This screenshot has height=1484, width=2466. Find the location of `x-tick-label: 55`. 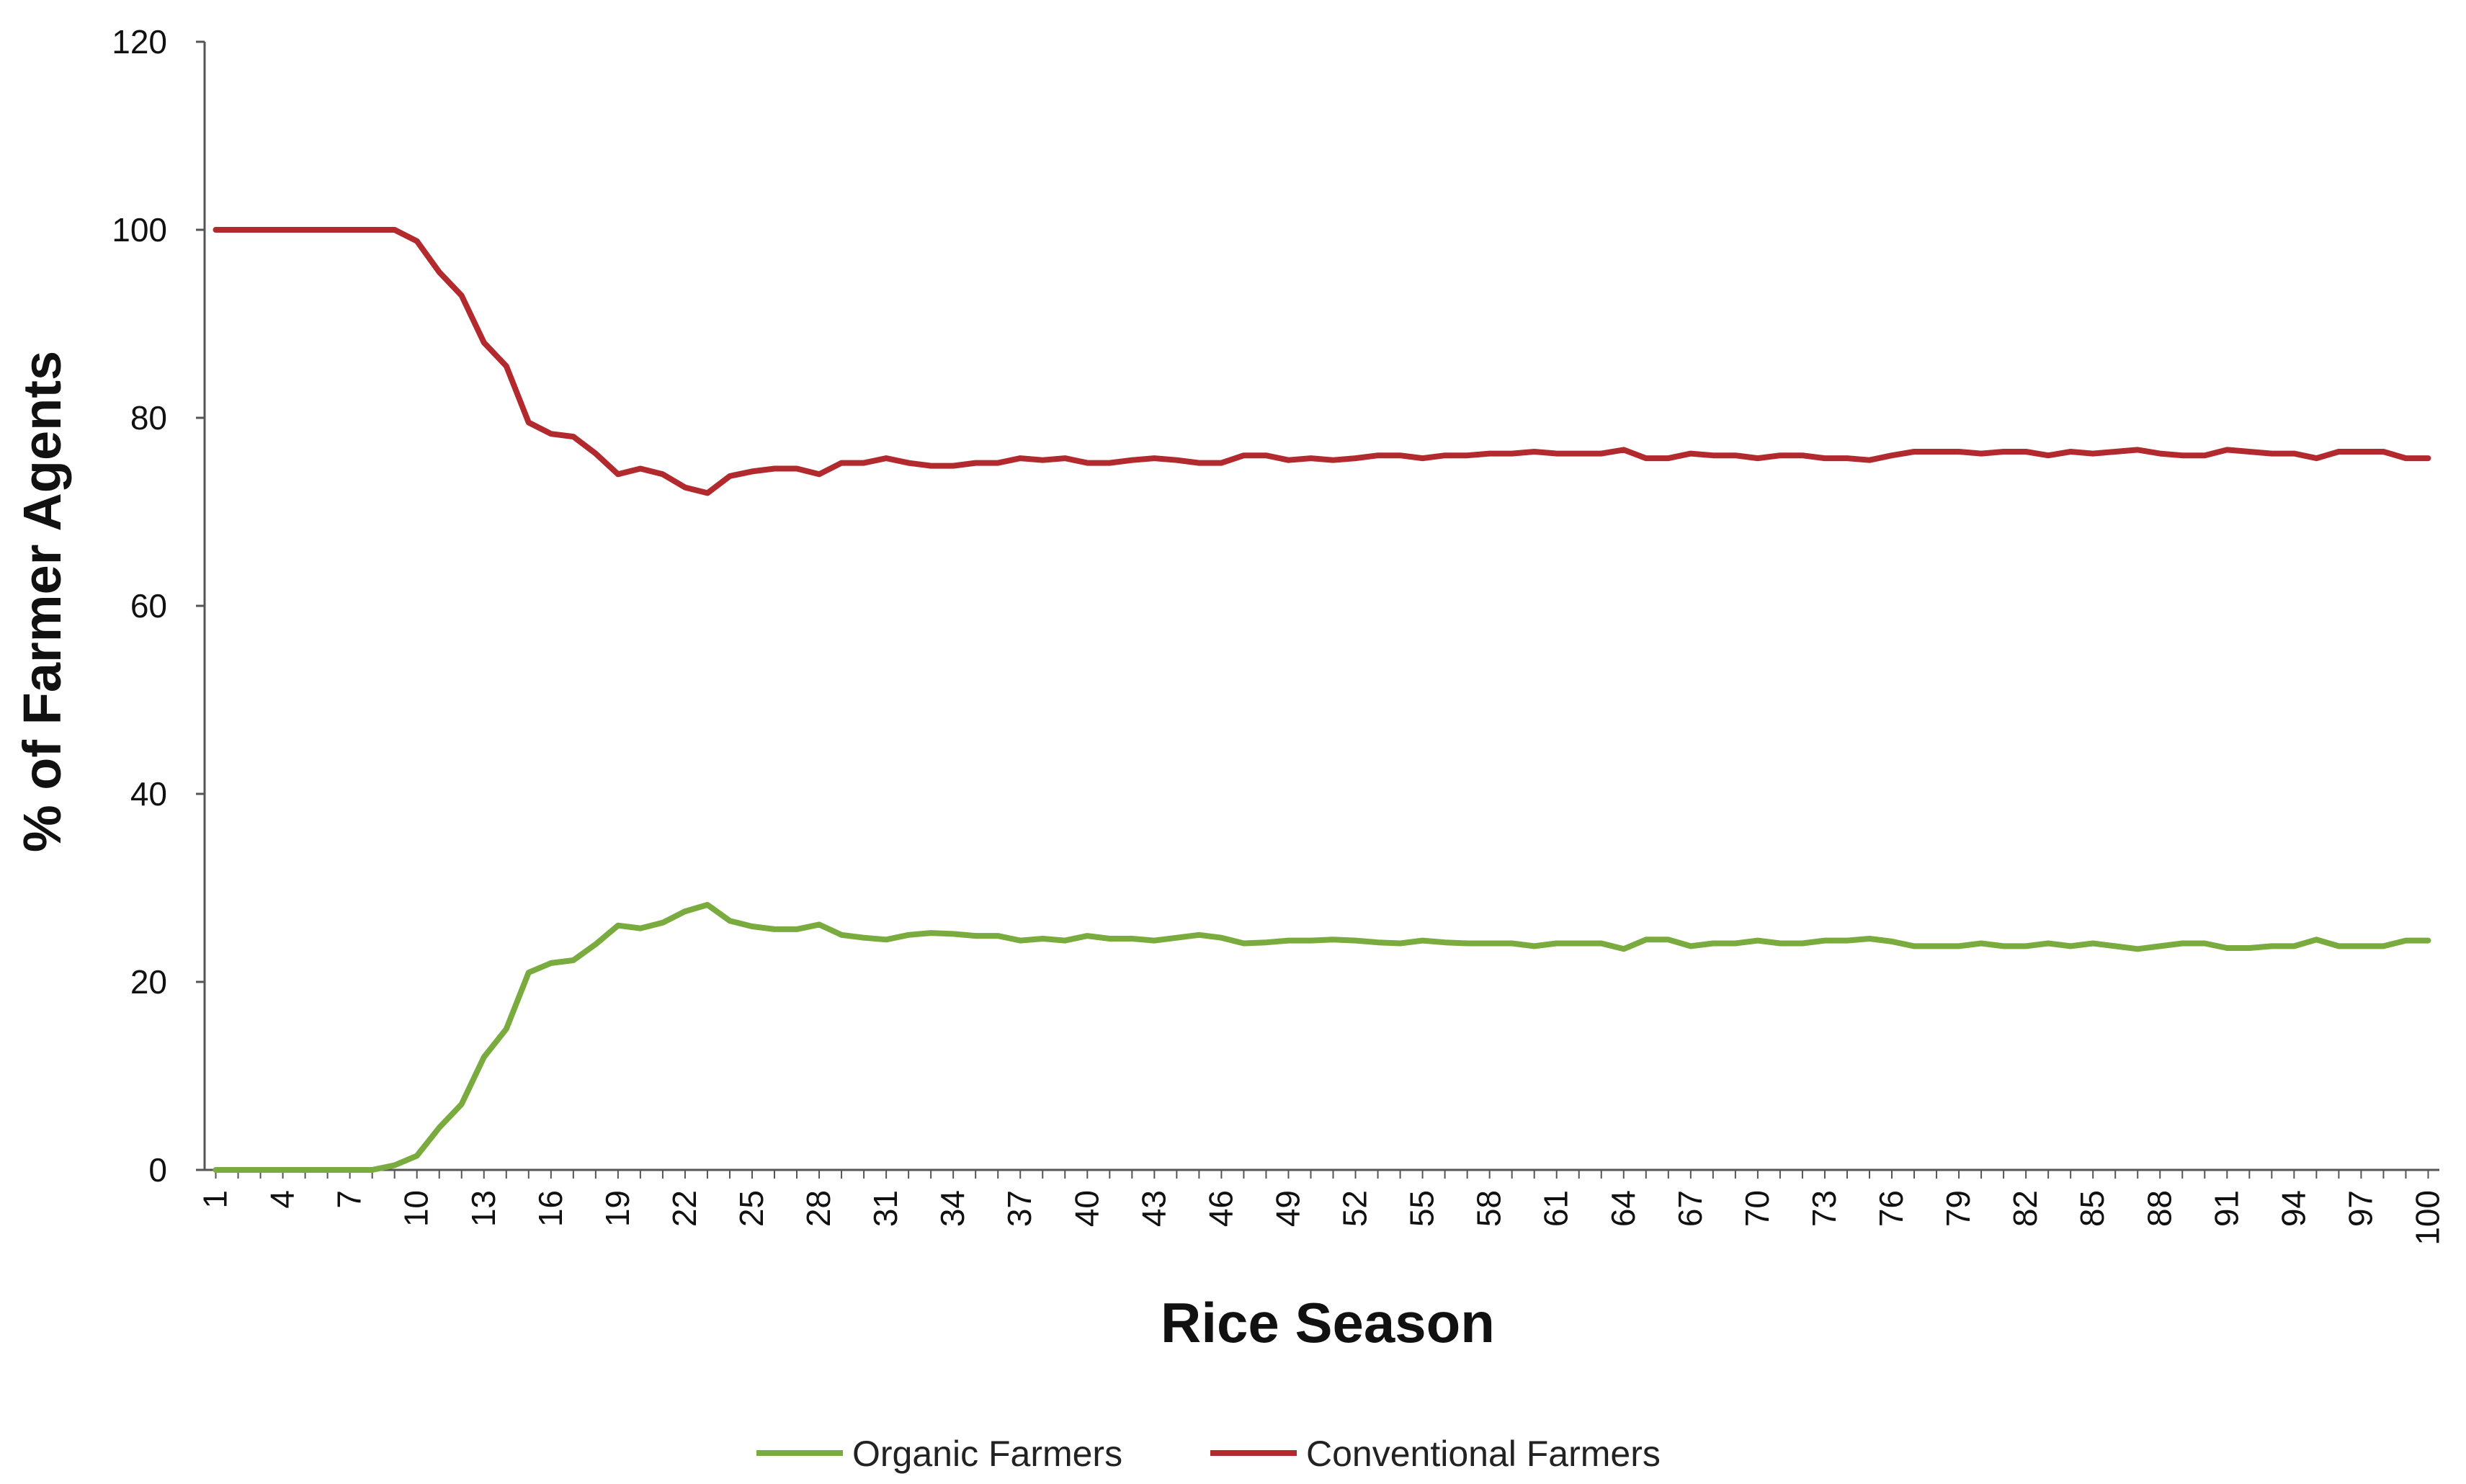

x-tick-label: 55 is located at coordinates (1422, 1208).